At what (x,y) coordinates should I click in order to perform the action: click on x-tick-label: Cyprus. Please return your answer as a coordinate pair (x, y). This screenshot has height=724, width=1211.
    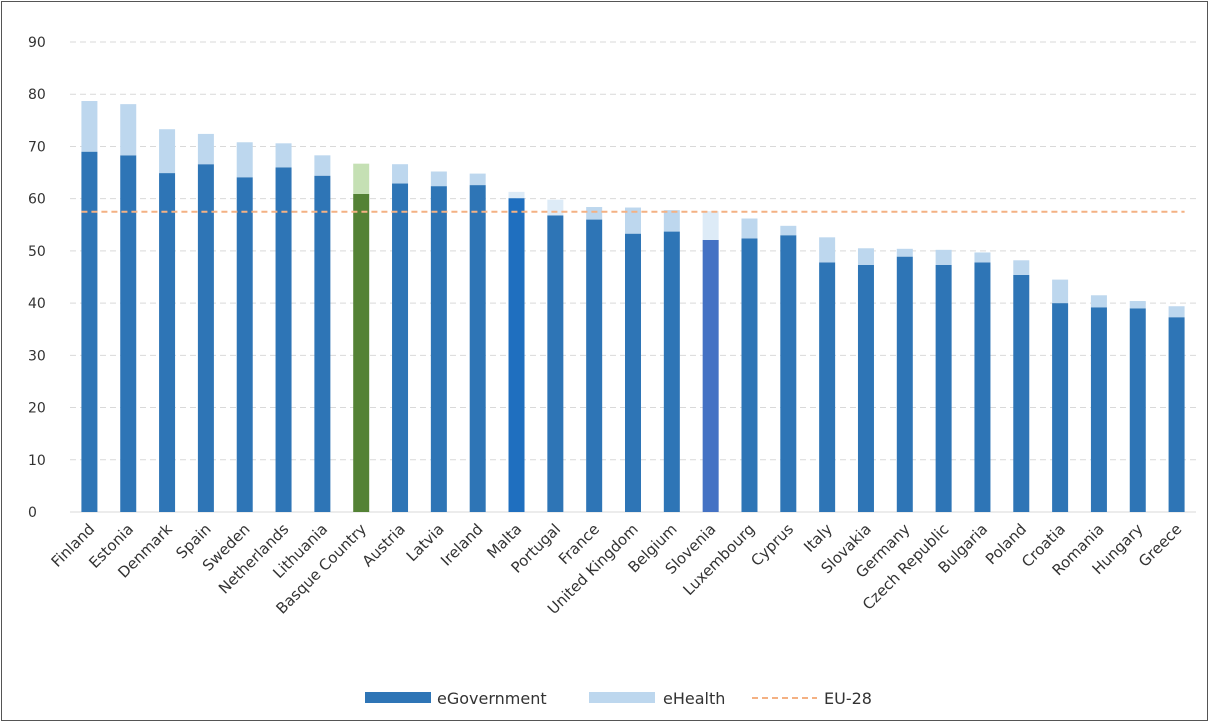
    Looking at the image, I should click on (772, 545).